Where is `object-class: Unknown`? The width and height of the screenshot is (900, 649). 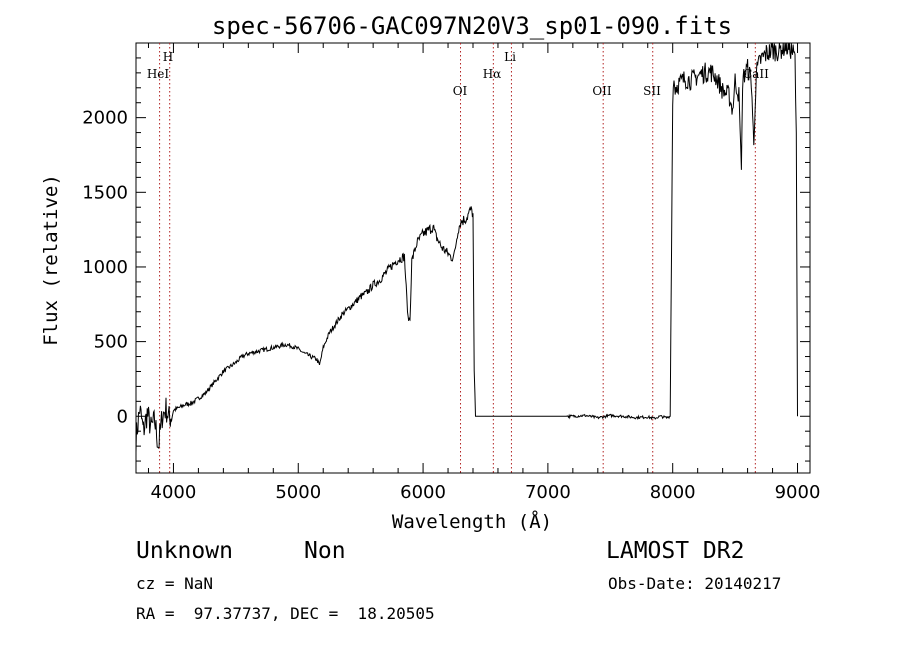 object-class: Unknown is located at coordinates (184, 551).